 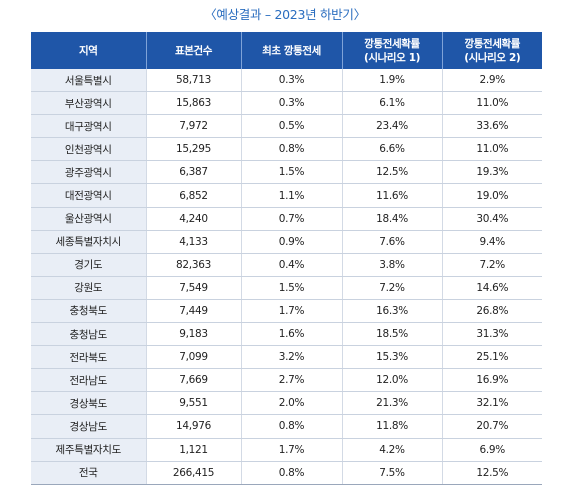 I want to click on cell-initial-rate: 1.7%, so click(x=291, y=311).